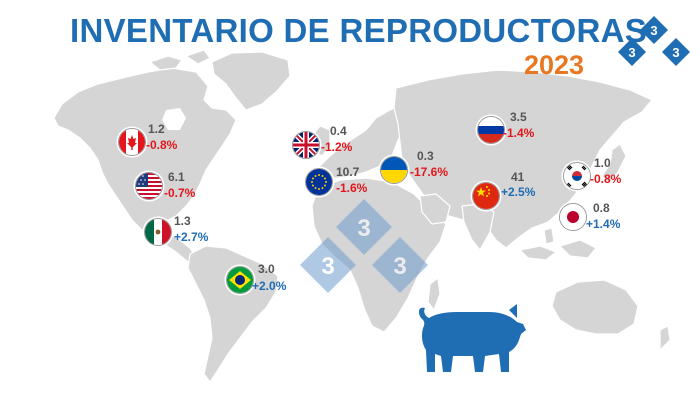 The height and width of the screenshot is (400, 700). What do you see at coordinates (518, 192) in the screenshot?
I see `china-change: +2.5%` at bounding box center [518, 192].